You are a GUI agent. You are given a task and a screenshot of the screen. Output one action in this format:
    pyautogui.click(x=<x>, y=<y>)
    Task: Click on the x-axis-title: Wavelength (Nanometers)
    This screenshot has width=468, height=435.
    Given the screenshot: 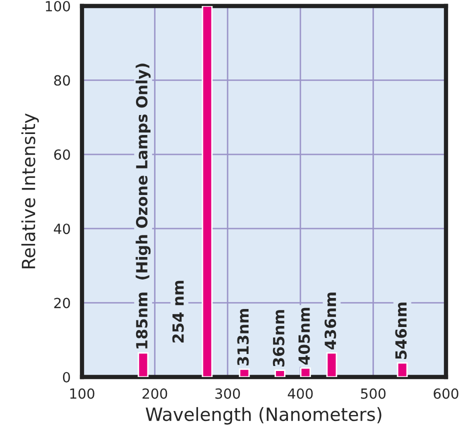 What is the action you would take?
    pyautogui.click(x=264, y=416)
    